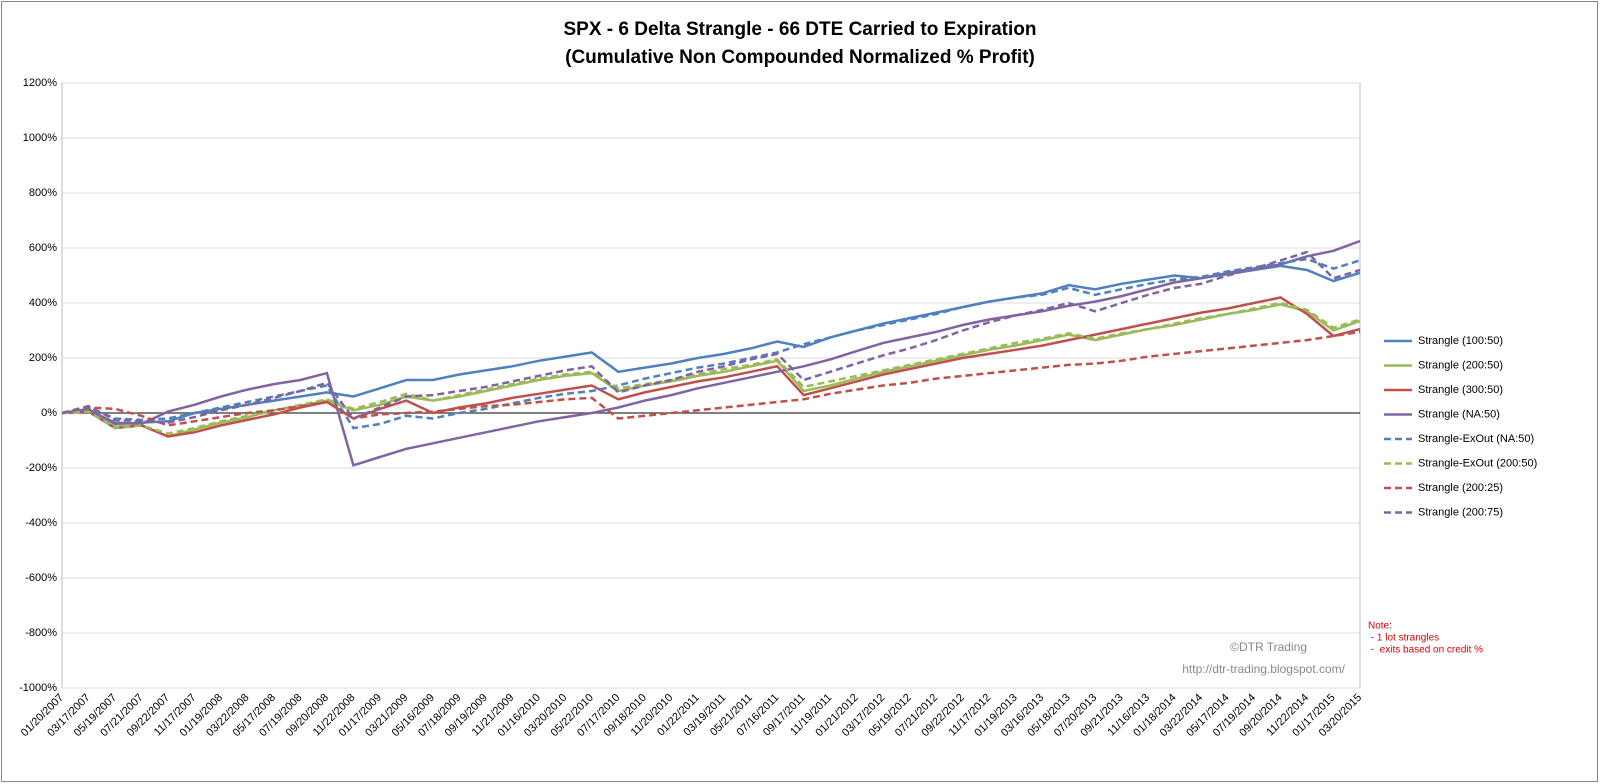 This screenshot has width=1600, height=784. I want to click on legend-label: Strangle-ExOut (NA:50), so click(1476, 439).